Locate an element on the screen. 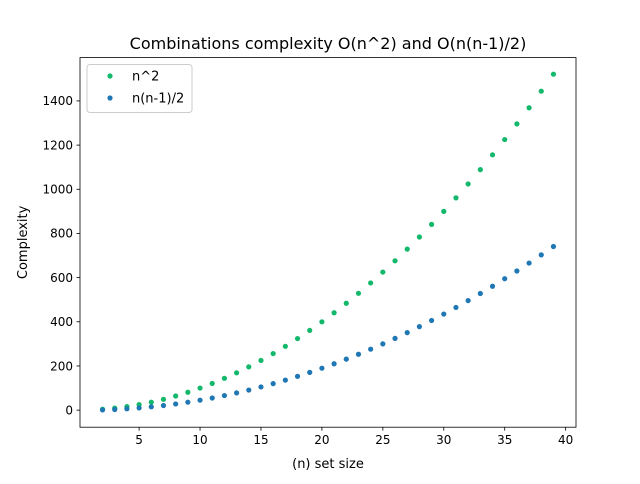  y-tick-label: 400 is located at coordinates (61, 322).